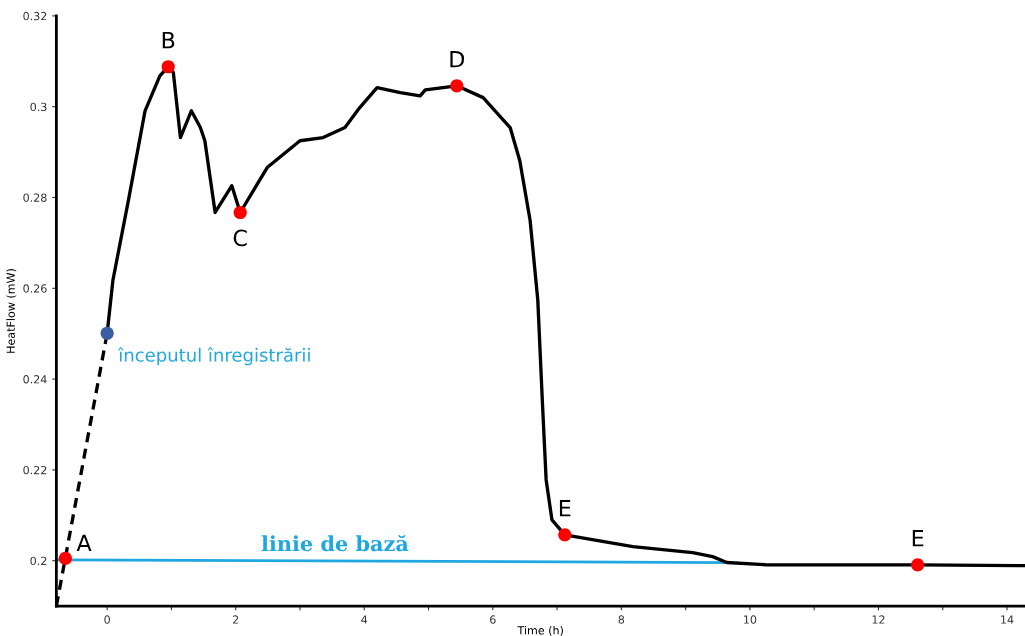  What do you see at coordinates (235, 619) in the screenshot?
I see `x-tick-label: 2` at bounding box center [235, 619].